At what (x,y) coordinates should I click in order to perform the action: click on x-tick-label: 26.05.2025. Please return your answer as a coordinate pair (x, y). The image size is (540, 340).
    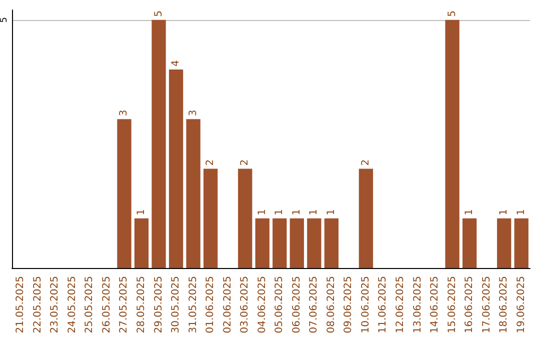
    Looking at the image, I should click on (106, 305).